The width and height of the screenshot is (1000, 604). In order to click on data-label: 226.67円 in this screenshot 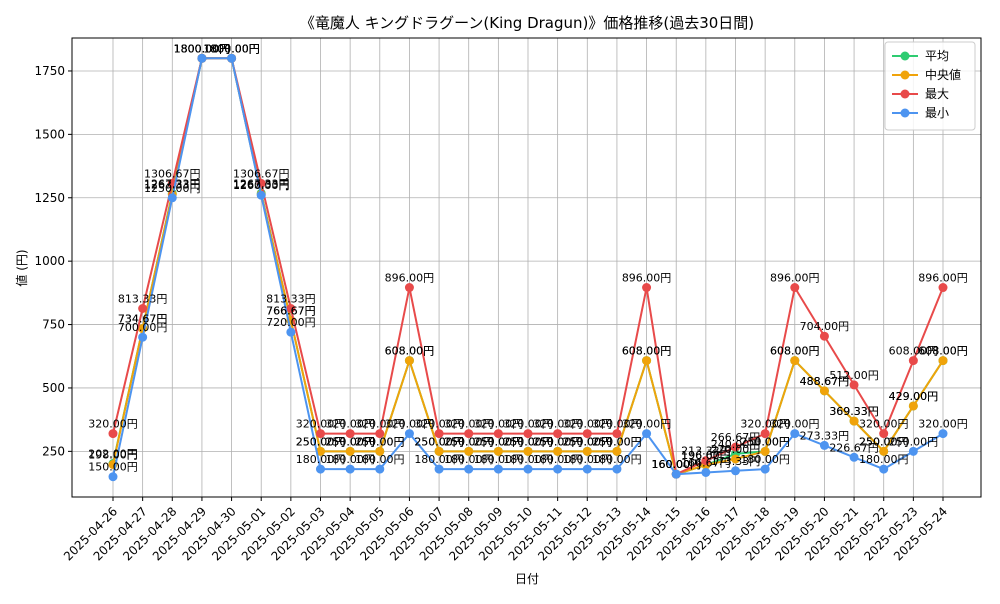, I will do `click(854, 447)`.